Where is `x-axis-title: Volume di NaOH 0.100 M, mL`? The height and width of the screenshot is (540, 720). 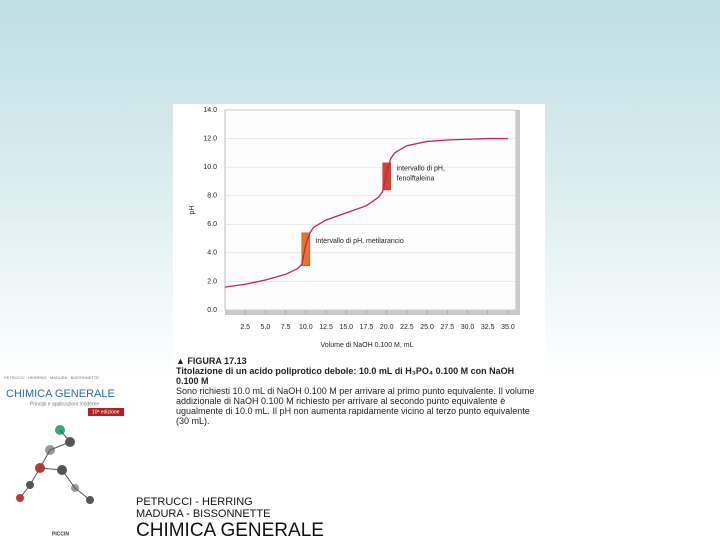
x-axis-title: Volume di NaOH 0.100 M, mL is located at coordinates (367, 345).